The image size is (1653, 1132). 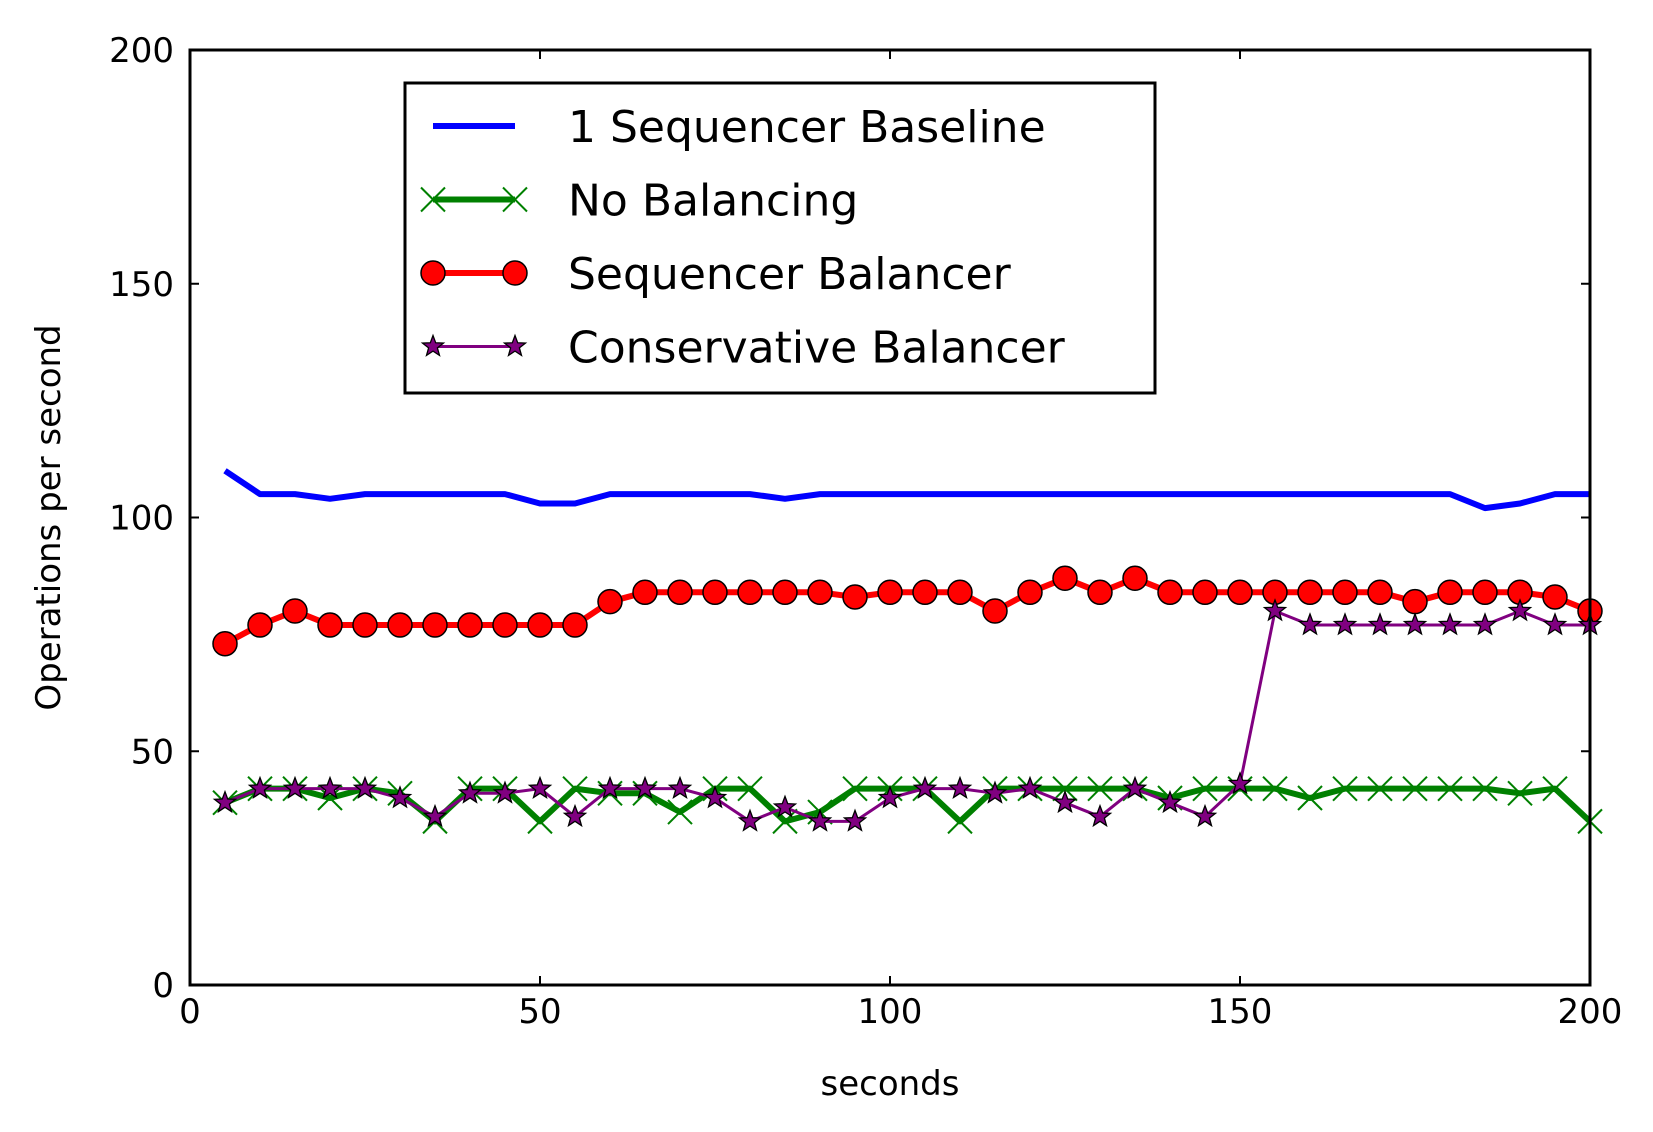 I want to click on y-tick-label: 0, so click(x=163, y=986).